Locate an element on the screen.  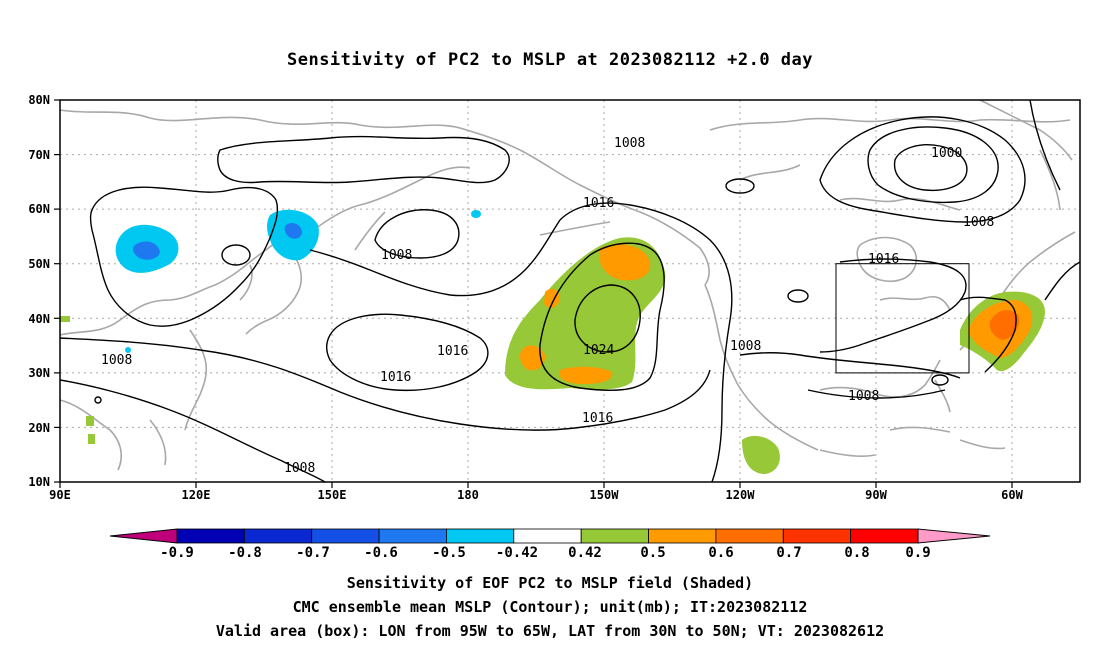
lat-label: 30N is located at coordinates (39, 373).